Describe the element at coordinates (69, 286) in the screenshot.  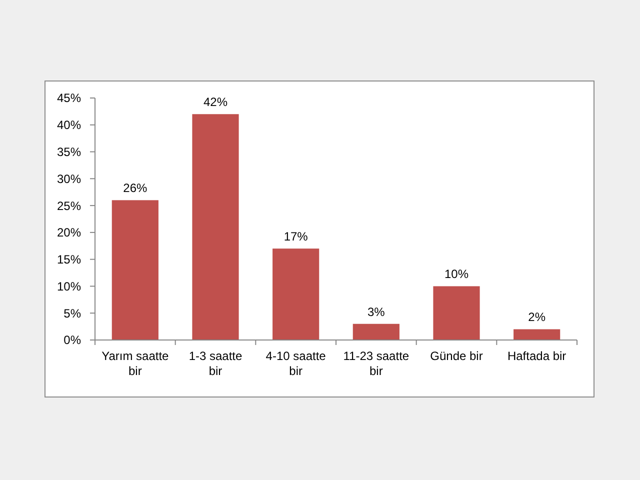
I see `y-tick-label: 10%` at that location.